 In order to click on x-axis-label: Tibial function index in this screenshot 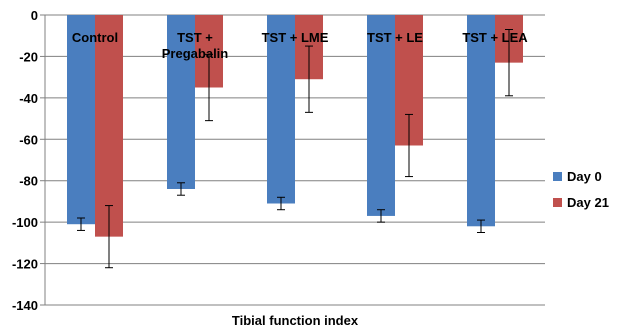, I will do `click(295, 320)`.